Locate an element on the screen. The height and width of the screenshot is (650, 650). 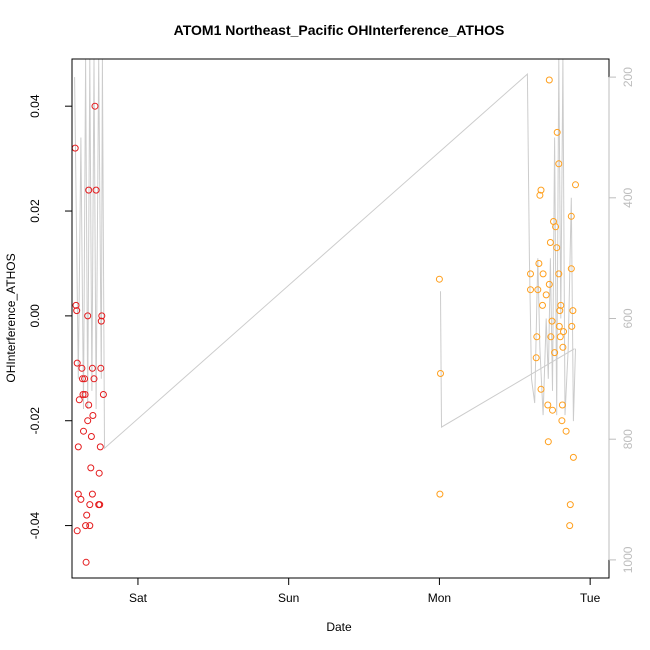
y-tick-label: 0.04 is located at coordinates (35, 106).